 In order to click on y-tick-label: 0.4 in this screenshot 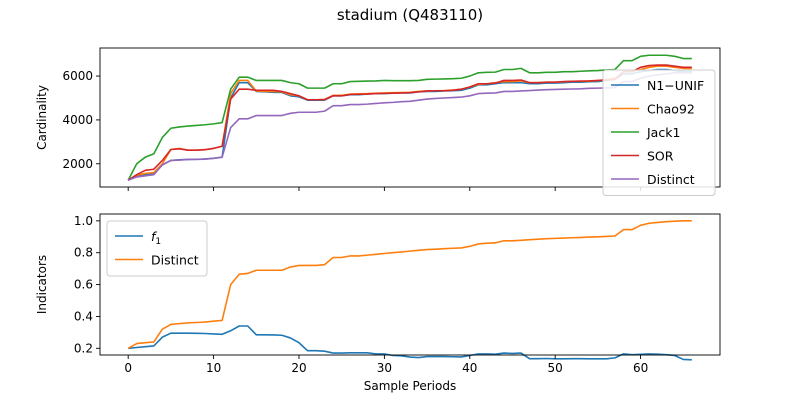, I will do `click(83, 316)`.